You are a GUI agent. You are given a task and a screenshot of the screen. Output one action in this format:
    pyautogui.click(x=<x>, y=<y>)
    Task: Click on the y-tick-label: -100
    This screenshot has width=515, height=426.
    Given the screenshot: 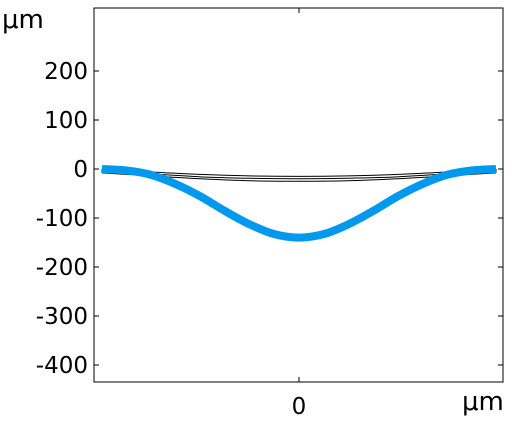 What is the action you would take?
    pyautogui.click(x=62, y=219)
    